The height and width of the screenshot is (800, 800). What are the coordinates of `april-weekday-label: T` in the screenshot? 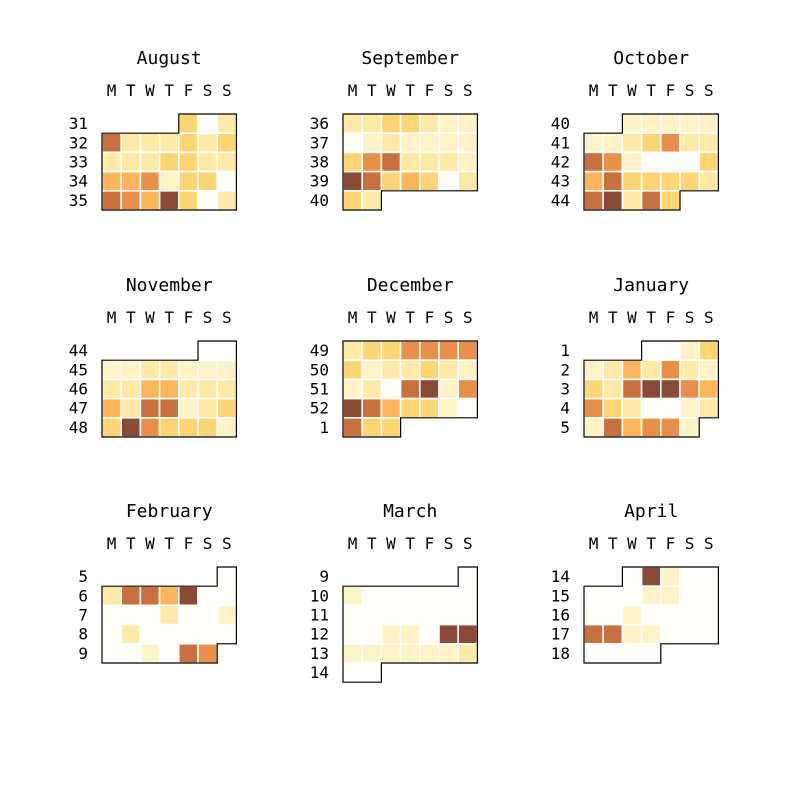 It's located at (613, 543).